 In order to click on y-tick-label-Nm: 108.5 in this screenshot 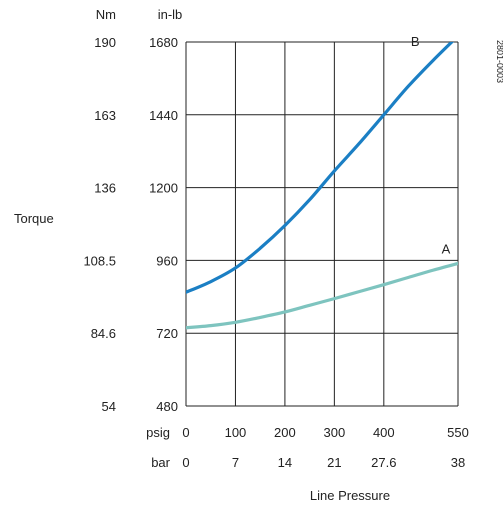, I will do `click(99, 260)`.